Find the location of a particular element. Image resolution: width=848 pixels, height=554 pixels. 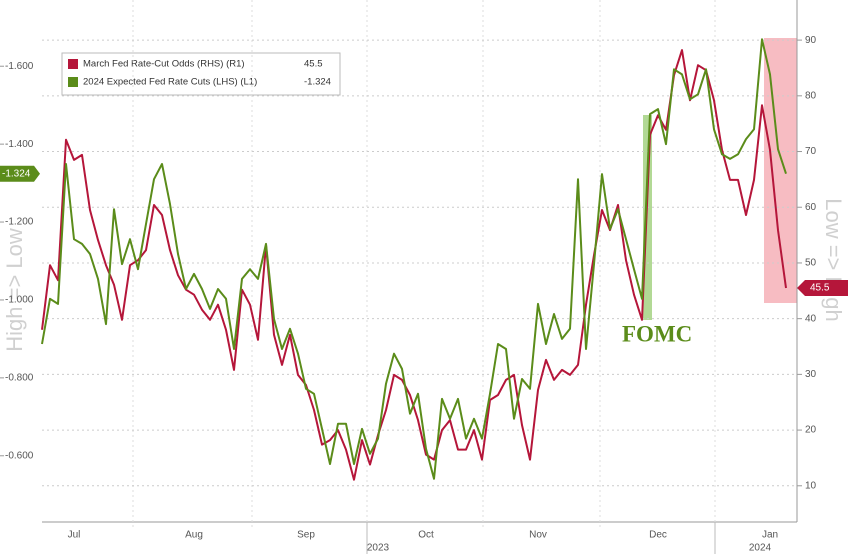

x-tick-label: Dec is located at coordinates (658, 535).